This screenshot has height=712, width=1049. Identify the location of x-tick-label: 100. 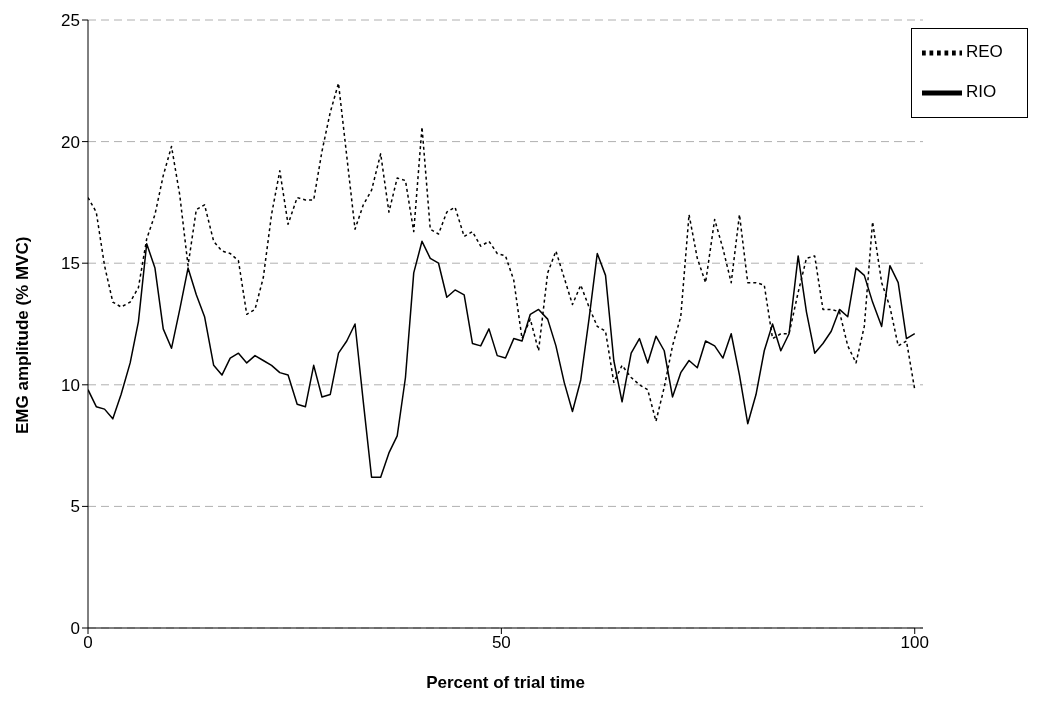
(914, 643).